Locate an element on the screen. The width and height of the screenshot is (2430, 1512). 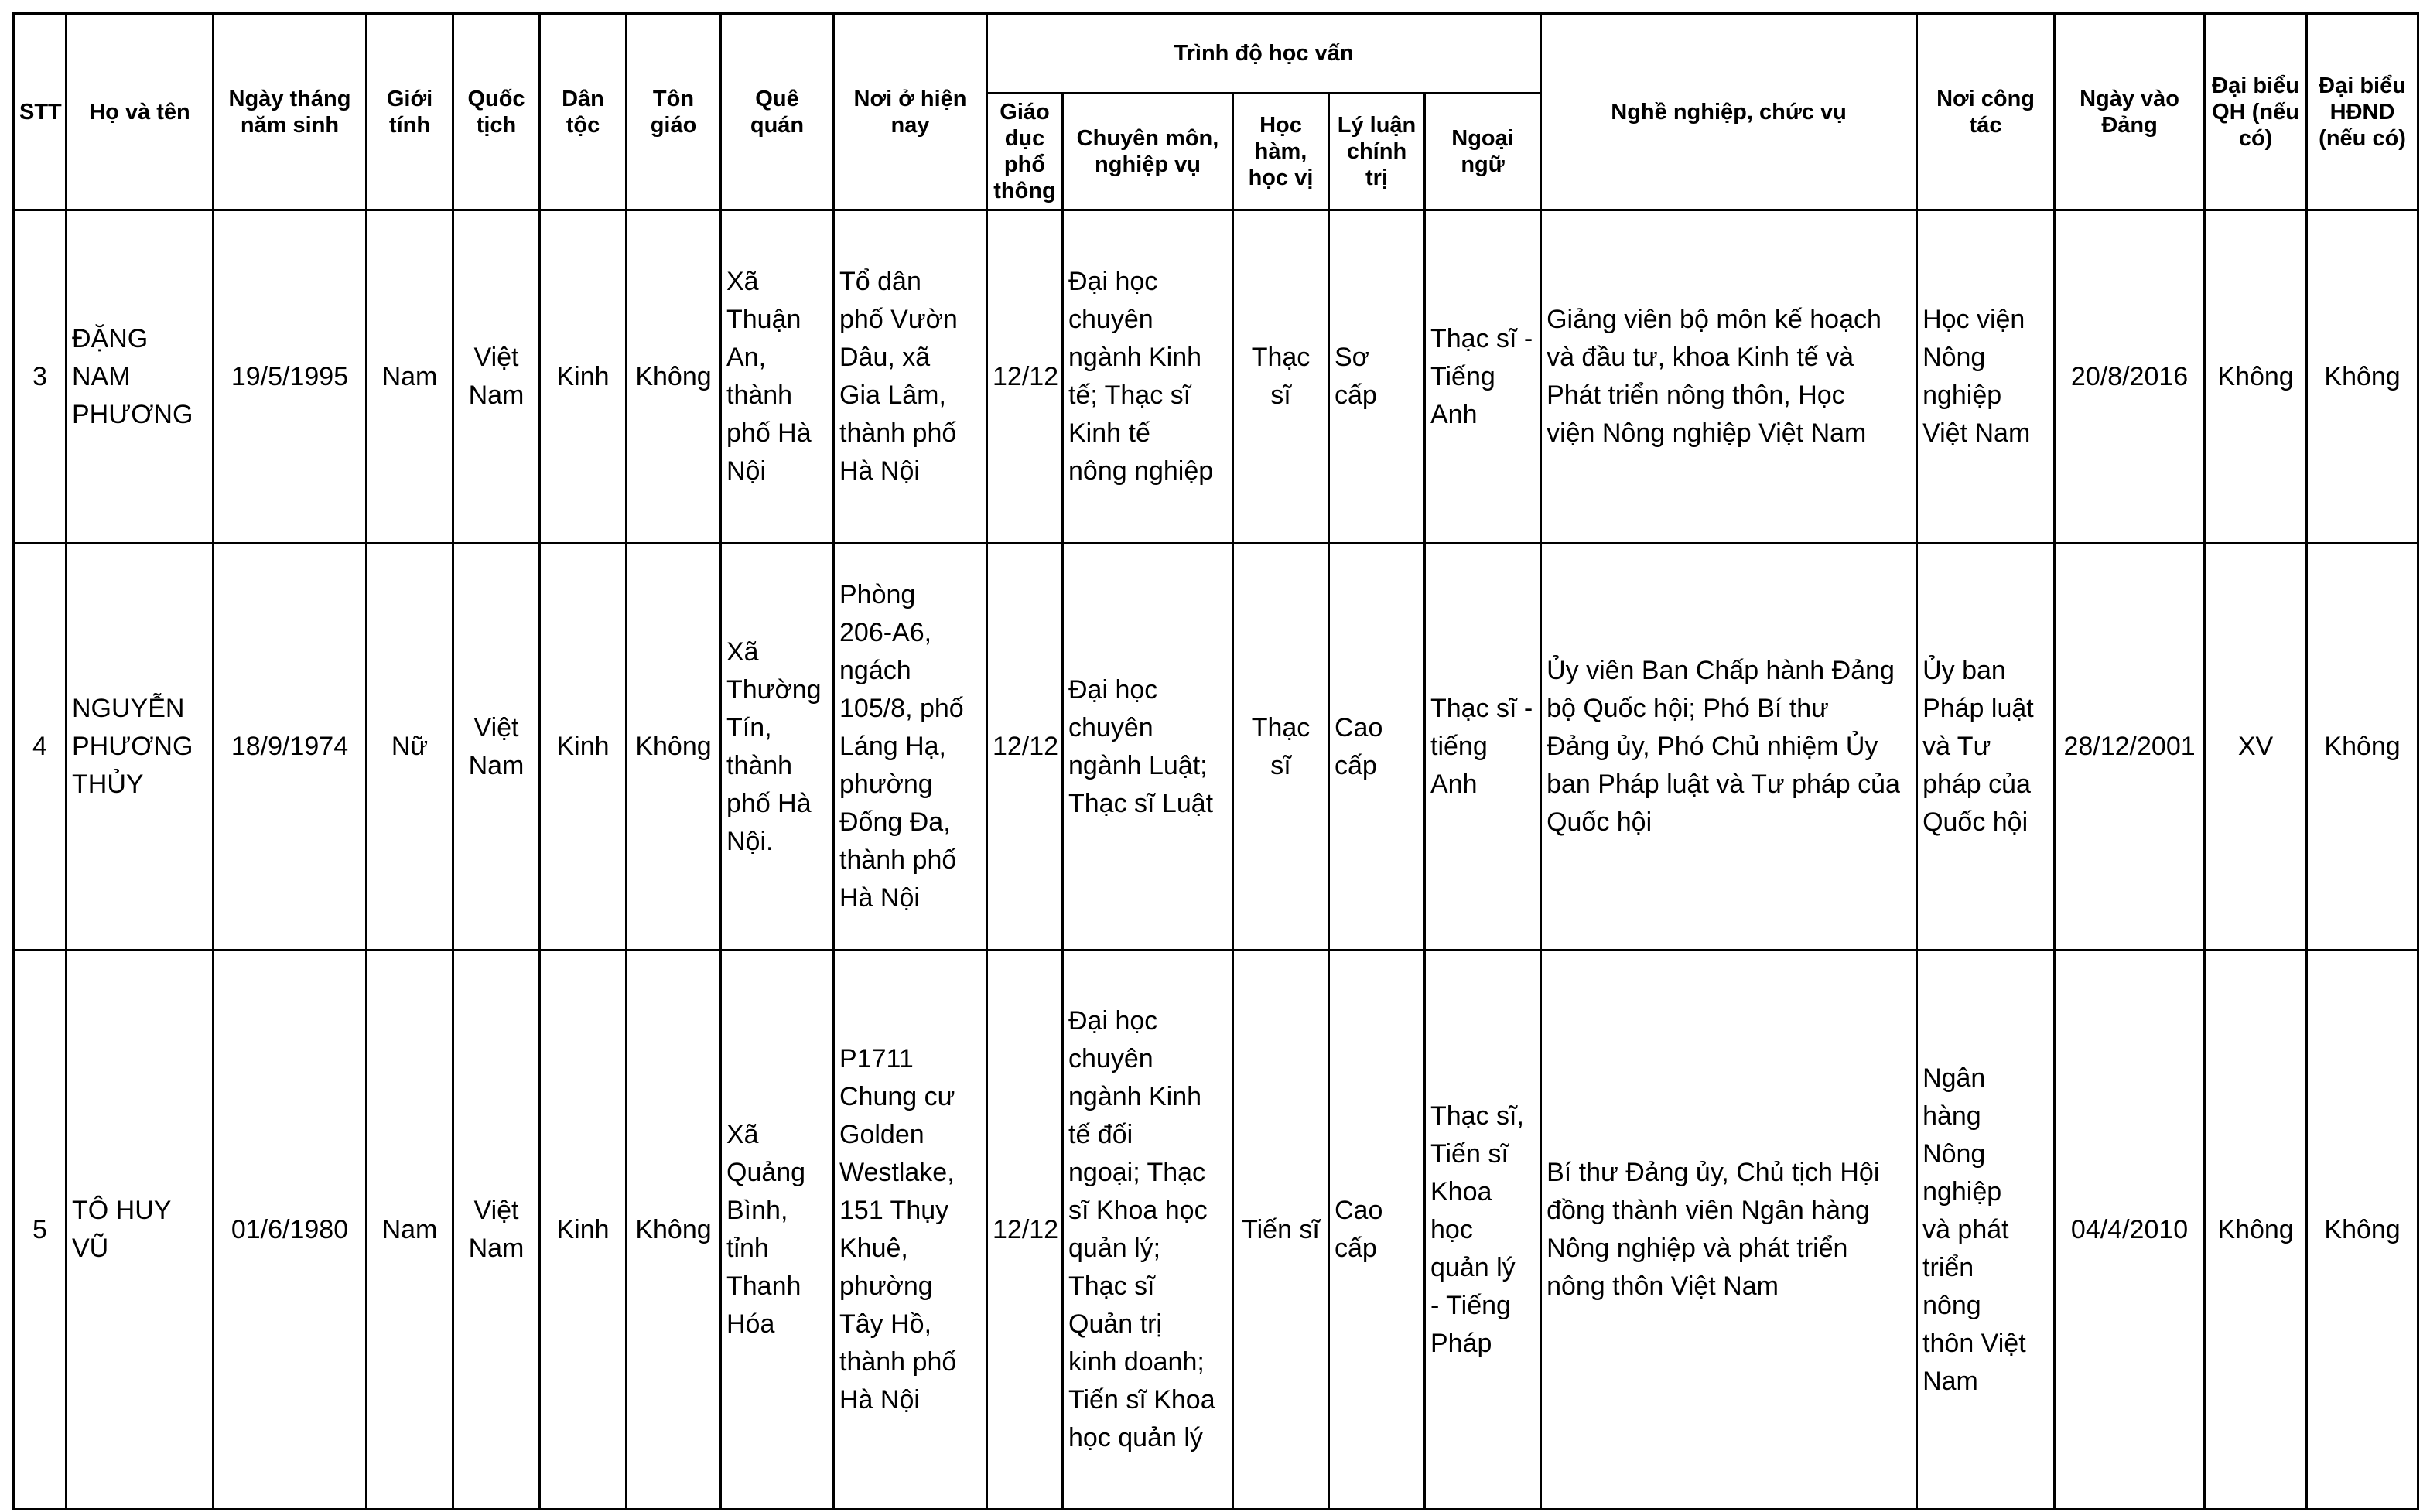
cell-dob: 18/9/1974 is located at coordinates (289, 746).